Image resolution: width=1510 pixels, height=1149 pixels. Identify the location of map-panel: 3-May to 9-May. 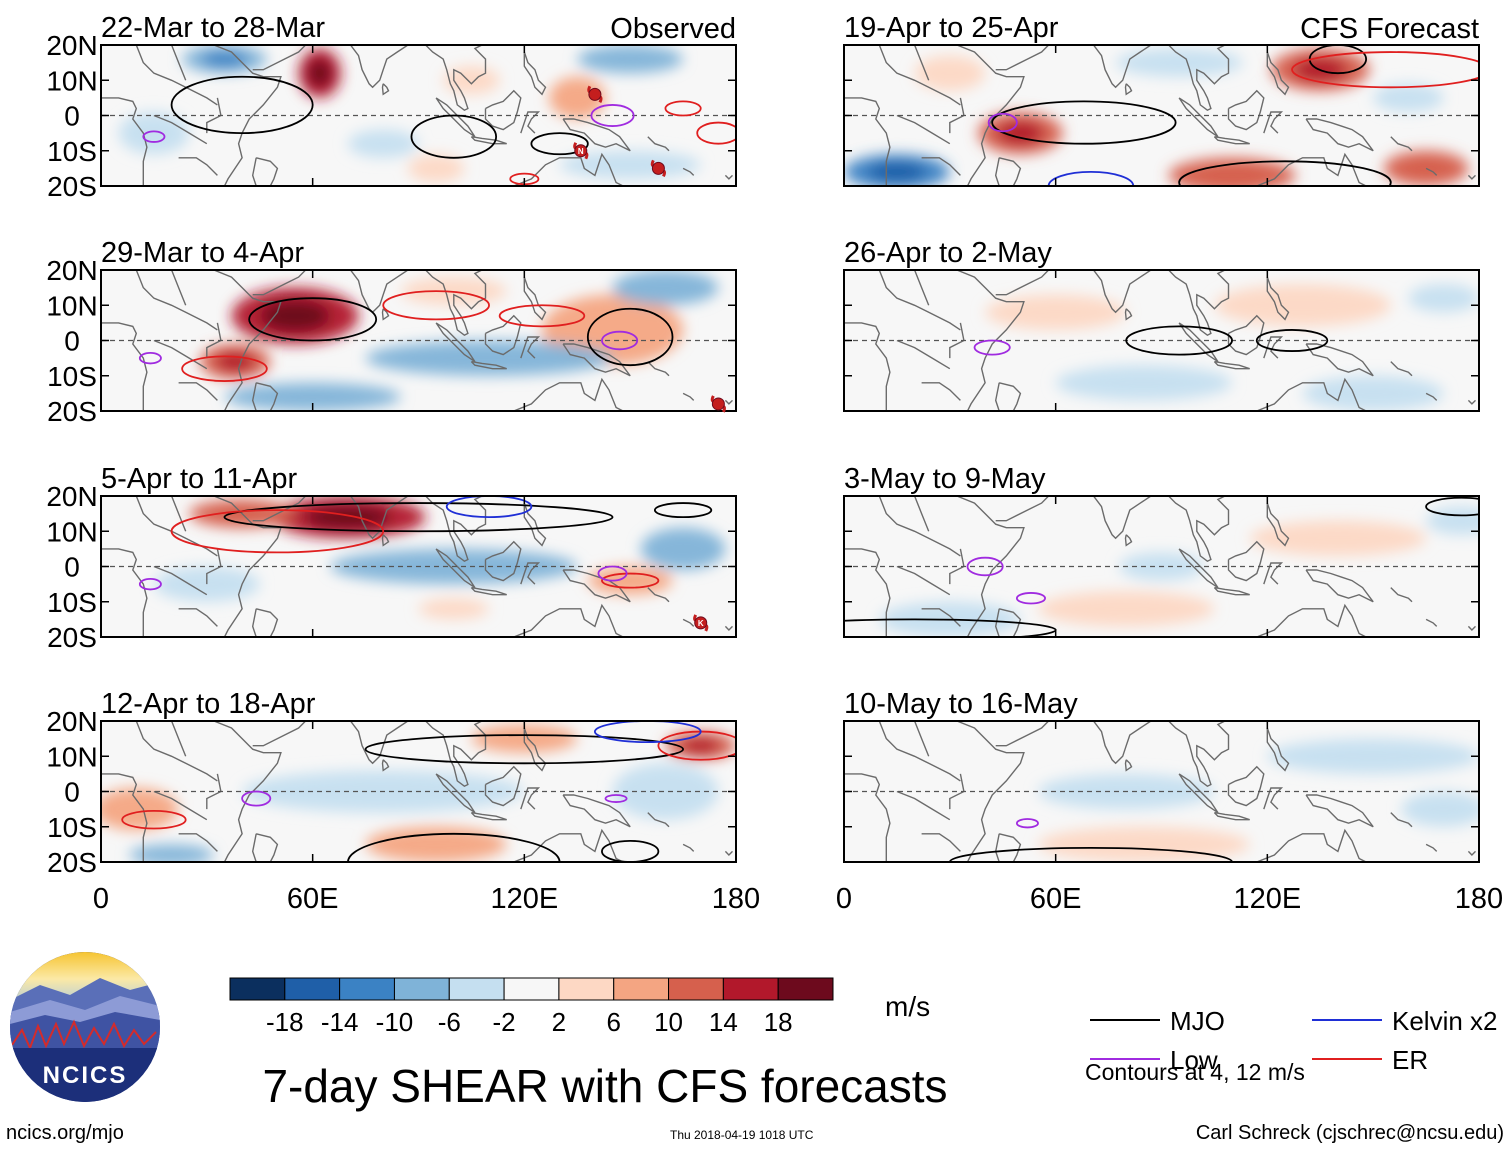
(1161, 550).